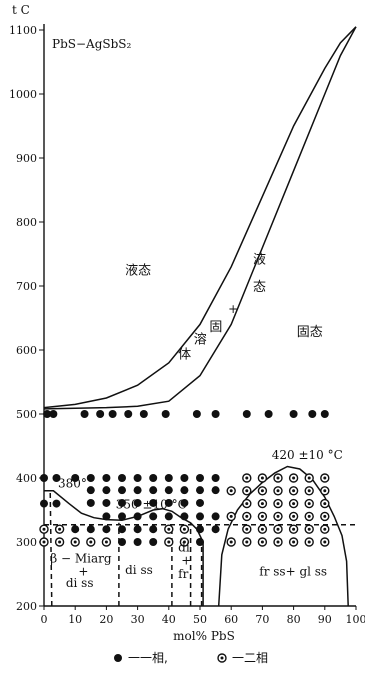 The width and height of the screenshot is (365, 679). I want to click on x-tick-label: 80, so click(294, 619).